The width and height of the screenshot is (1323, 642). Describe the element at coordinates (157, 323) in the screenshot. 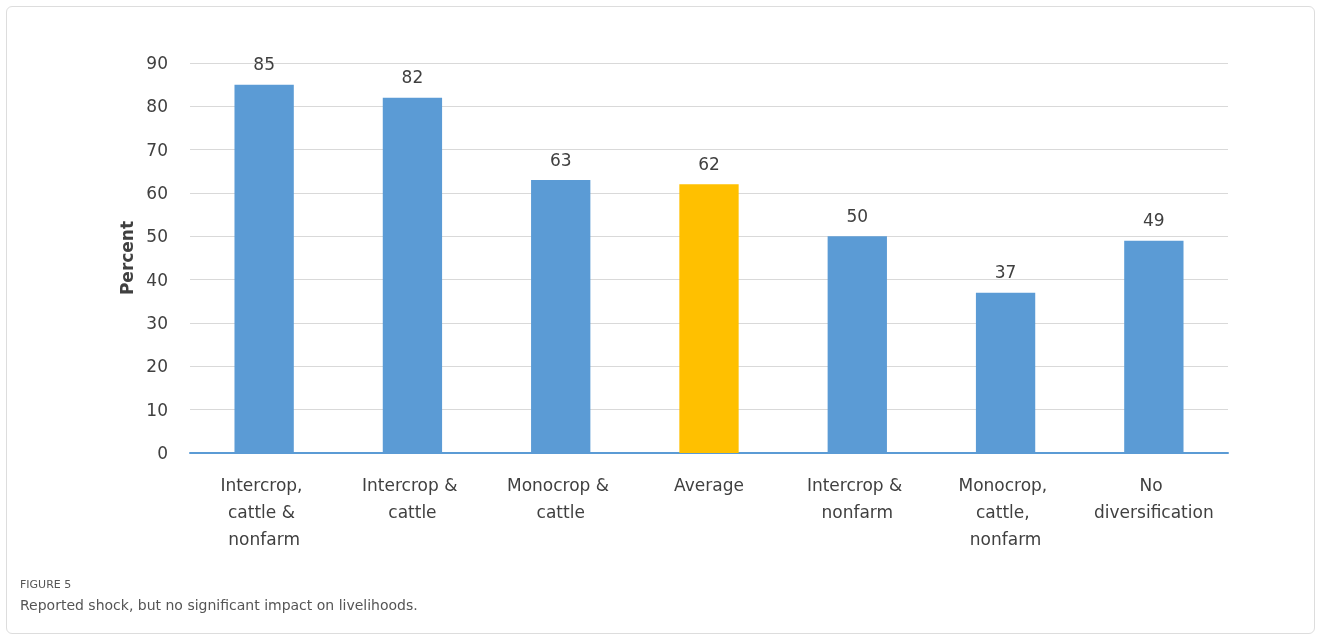

I see `y-tick-label: 30` at that location.